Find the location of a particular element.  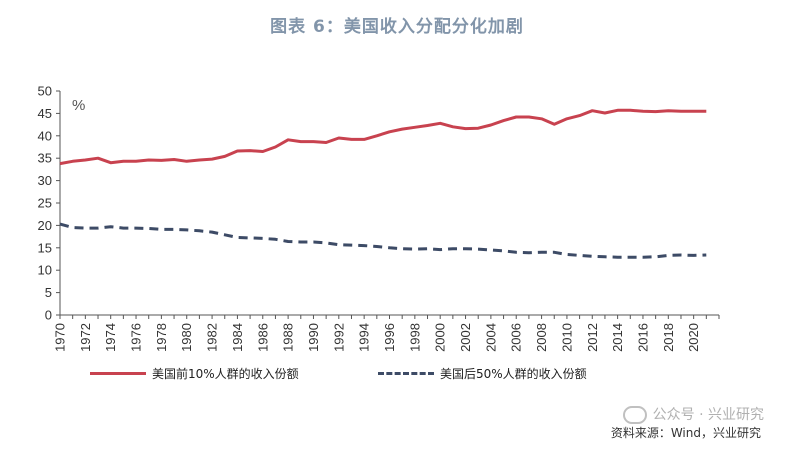

watermark: 公众号 · 兴业研究 is located at coordinates (693, 414).